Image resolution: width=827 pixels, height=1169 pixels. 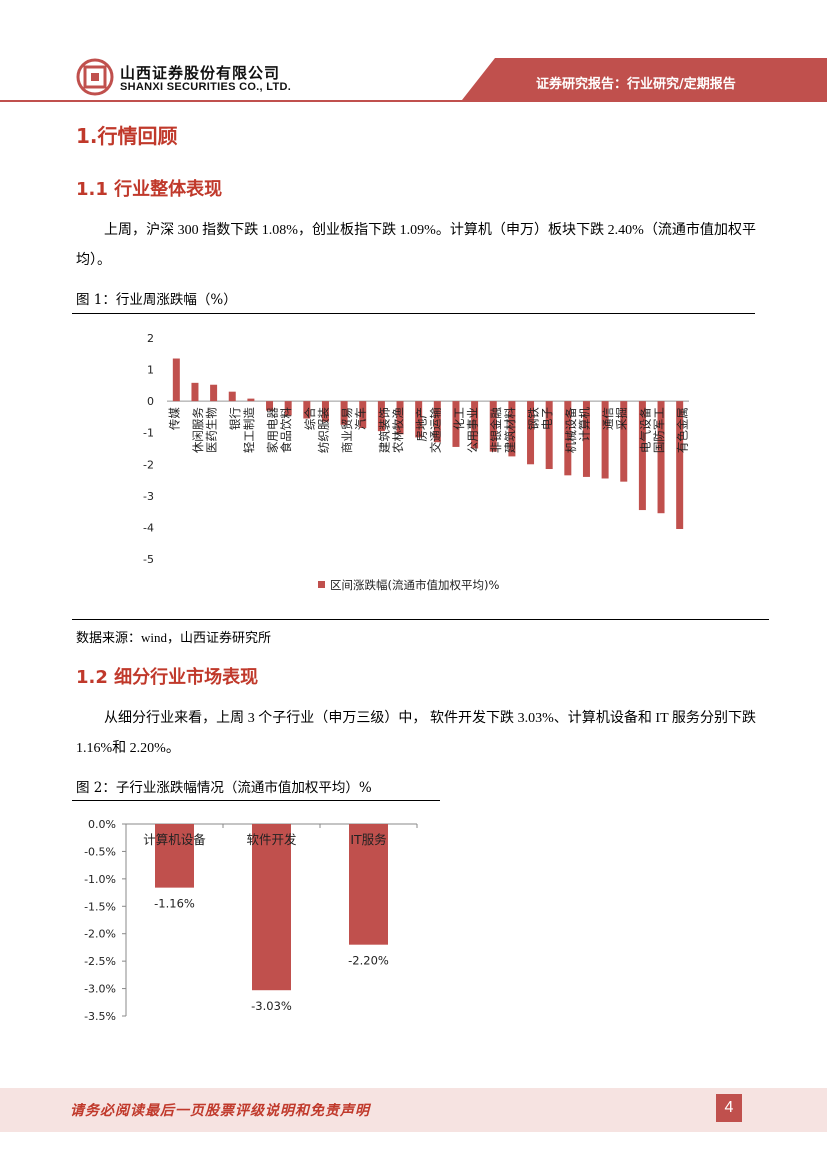 What do you see at coordinates (174, 839) in the screenshot?
I see `x-tick-label: 计算机设备` at bounding box center [174, 839].